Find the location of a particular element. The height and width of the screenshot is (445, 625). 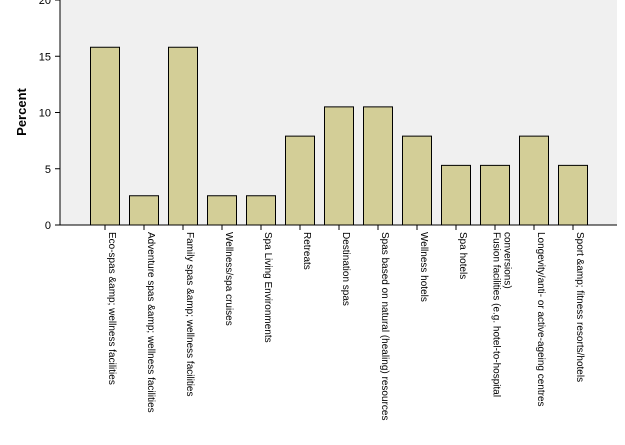

x-category-label: Spa hotels is located at coordinates (462, 255).